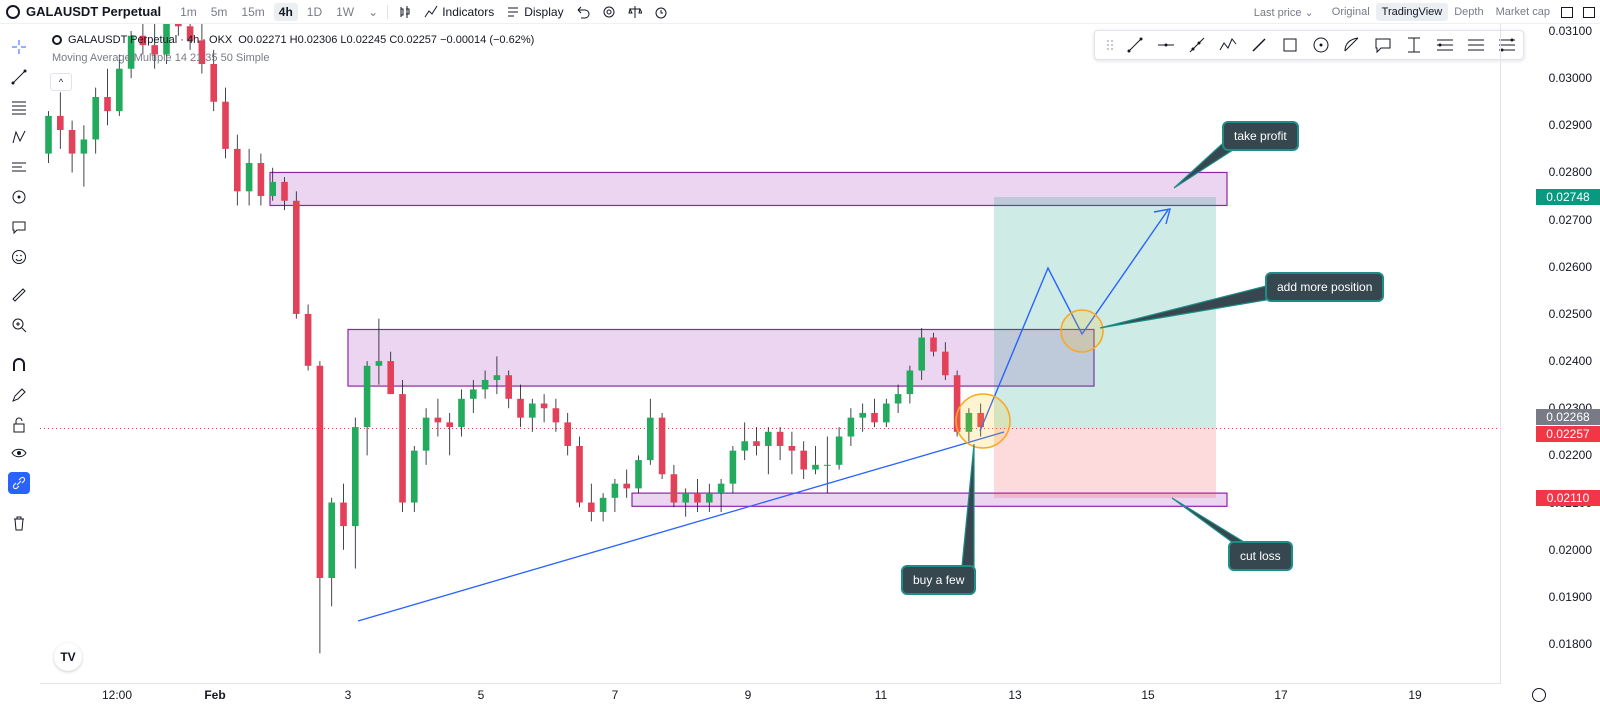 The height and width of the screenshot is (718, 1600). What do you see at coordinates (544, 11) in the screenshot?
I see `display-label: Display` at bounding box center [544, 11].